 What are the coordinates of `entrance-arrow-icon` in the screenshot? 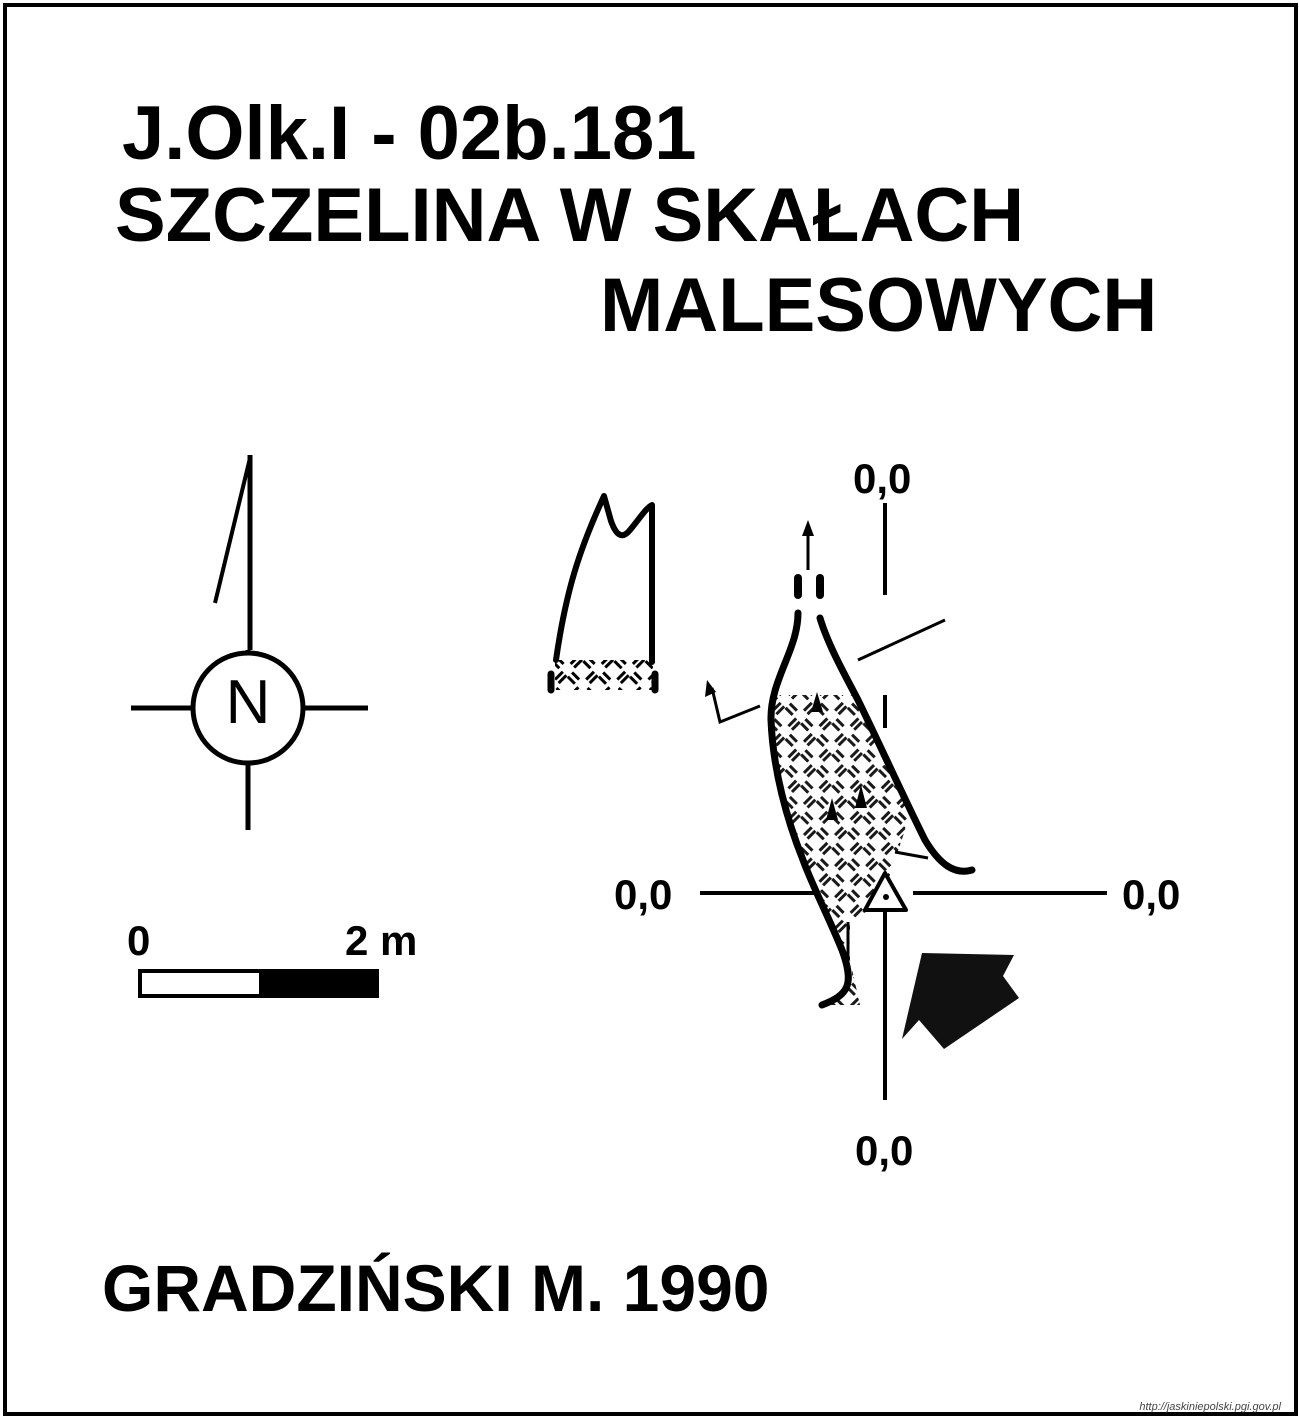 It's located at (960, 1001).